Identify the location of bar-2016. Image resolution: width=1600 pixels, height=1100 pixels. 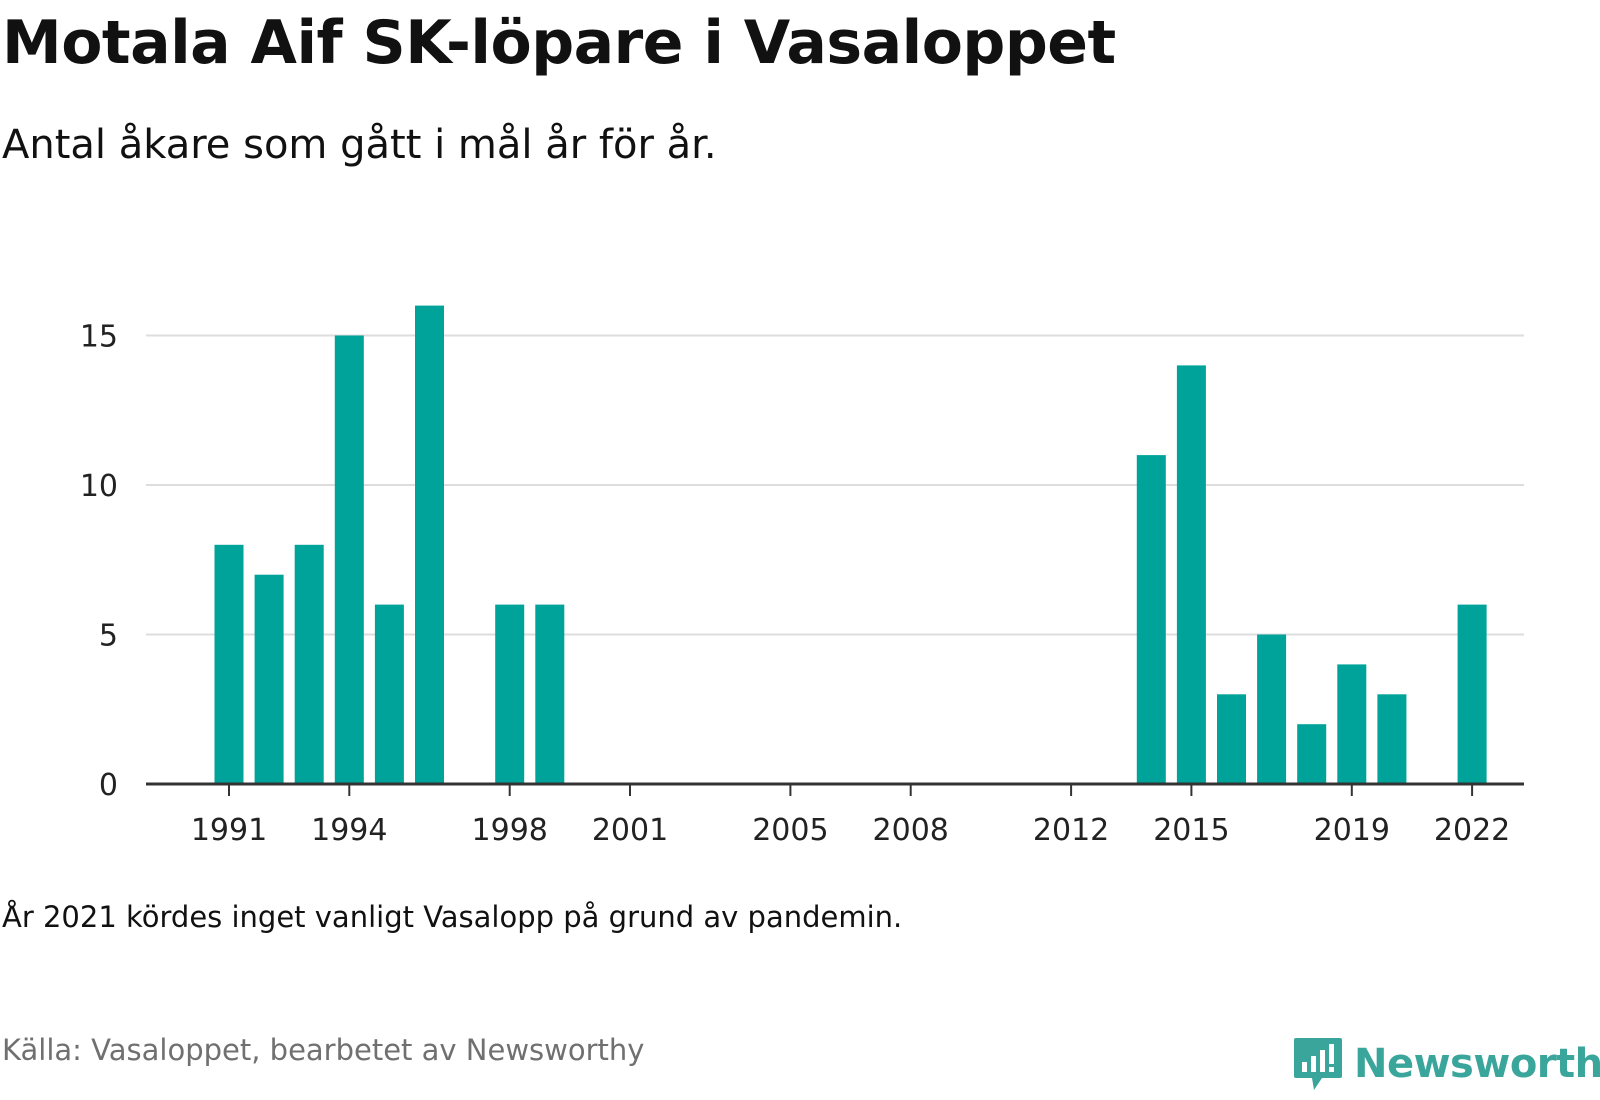
(1231, 739).